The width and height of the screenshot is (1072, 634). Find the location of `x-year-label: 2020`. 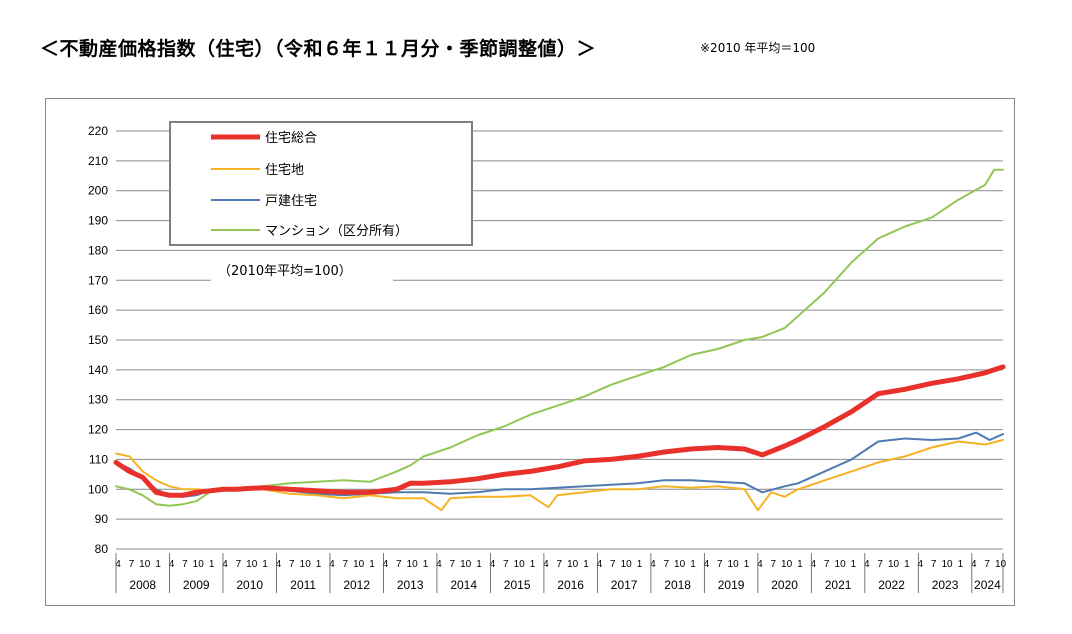

x-year-label: 2020 is located at coordinates (784, 585).